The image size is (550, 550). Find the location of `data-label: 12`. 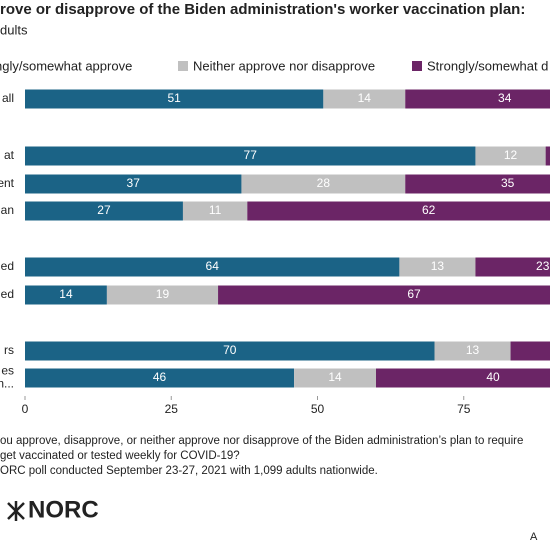

data-label: 12 is located at coordinates (511, 155).